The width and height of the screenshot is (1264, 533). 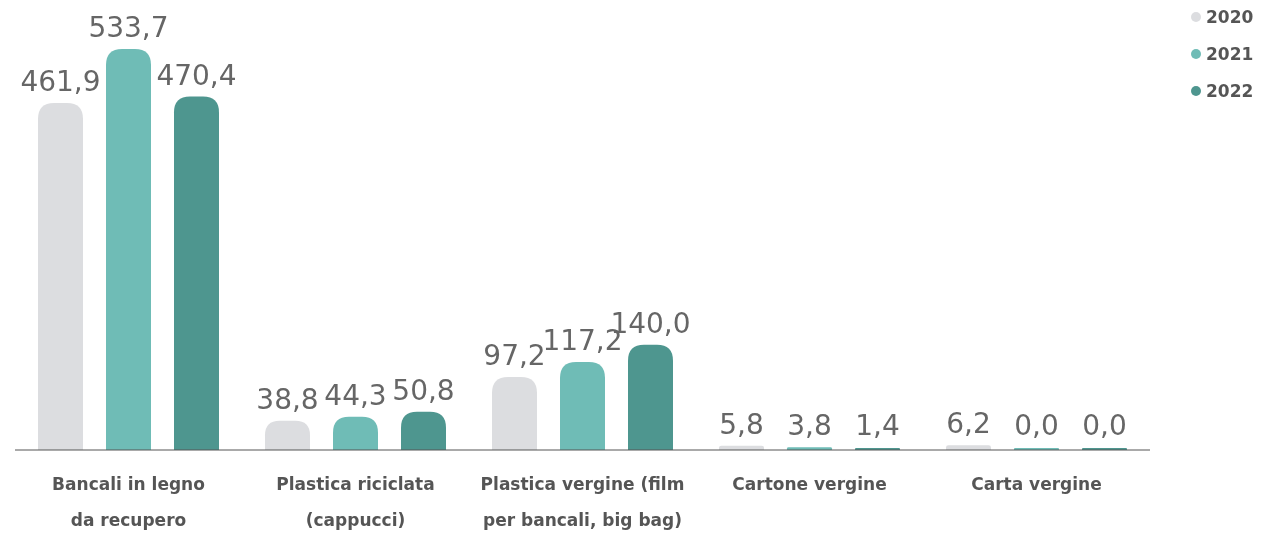 I want to click on data-label: 461,9, so click(x=60, y=81).